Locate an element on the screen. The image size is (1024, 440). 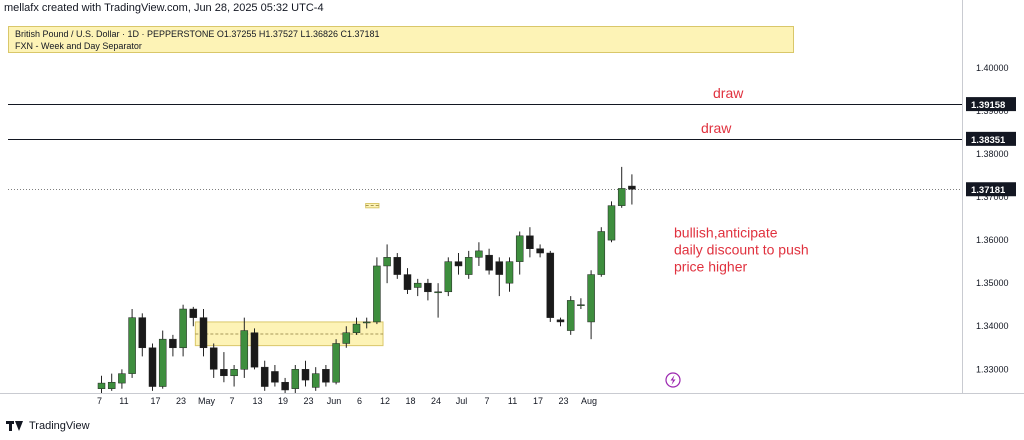
price-tick-label: 1.33000 is located at coordinates (992, 369).